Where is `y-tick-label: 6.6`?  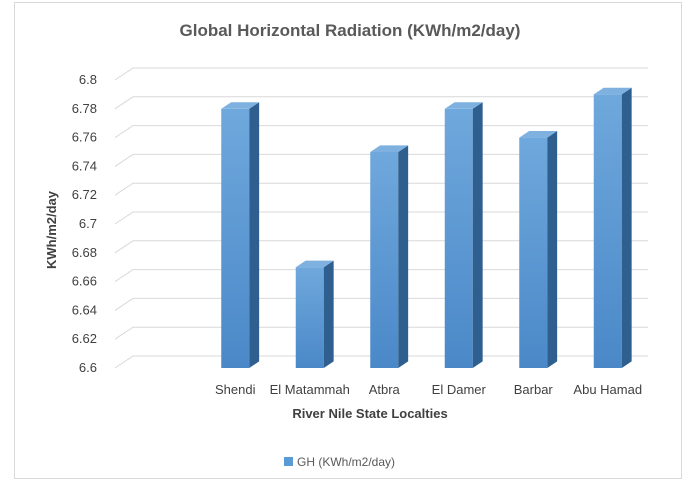
y-tick-label: 6.6 is located at coordinates (88, 367).